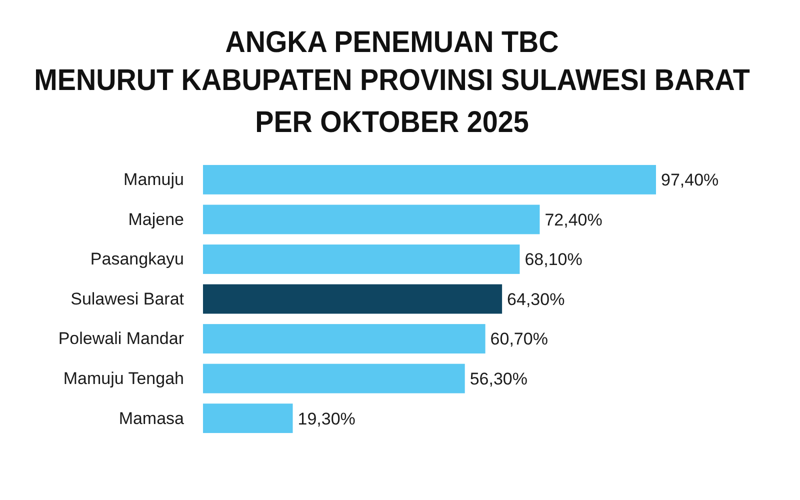 Image resolution: width=800 pixels, height=500 pixels. I want to click on data-label: 64,30%, so click(536, 299).